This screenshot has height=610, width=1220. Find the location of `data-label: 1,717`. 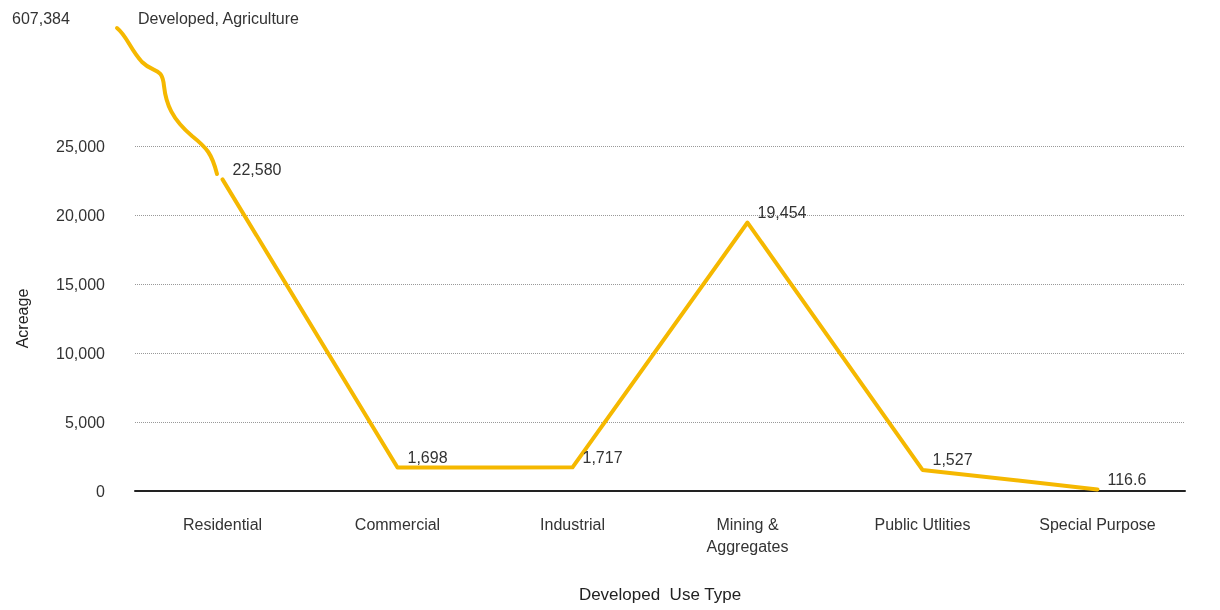

data-label: 1,717 is located at coordinates (602, 457).